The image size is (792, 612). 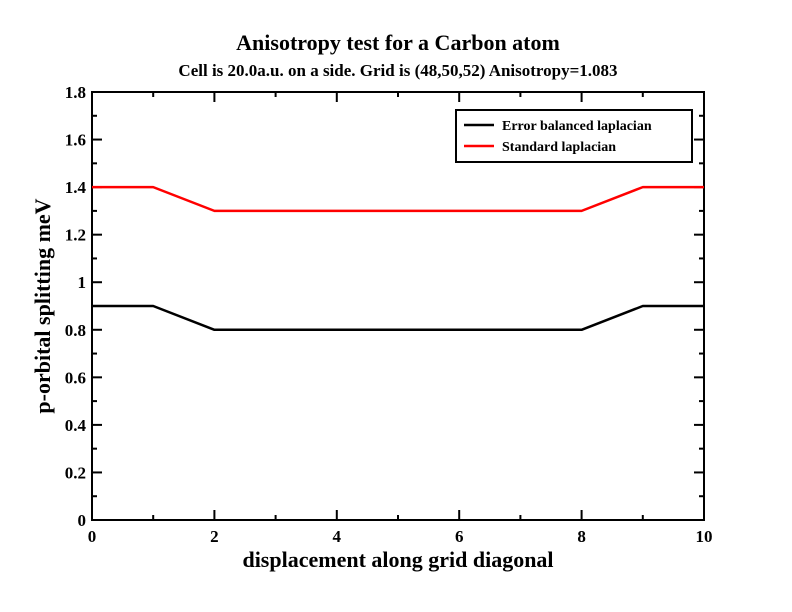 I want to click on y-tick-label: 0.6, so click(x=75, y=377).